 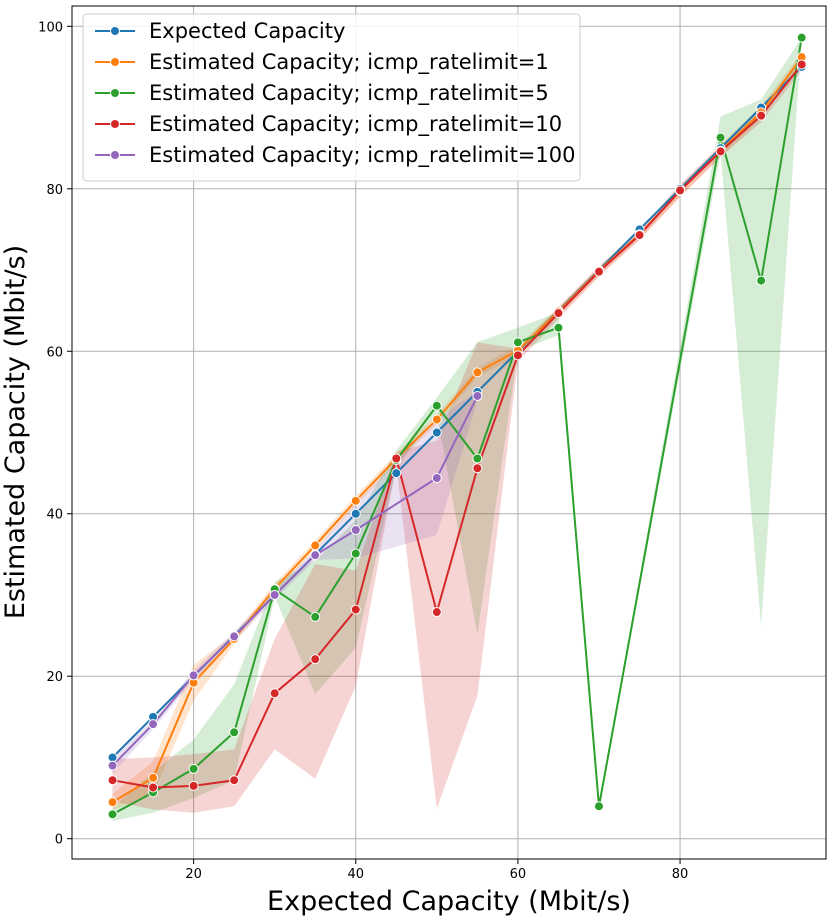 I want to click on legend-label: Estimated Capacity; icmp_ratelimit=1, so click(x=349, y=62).